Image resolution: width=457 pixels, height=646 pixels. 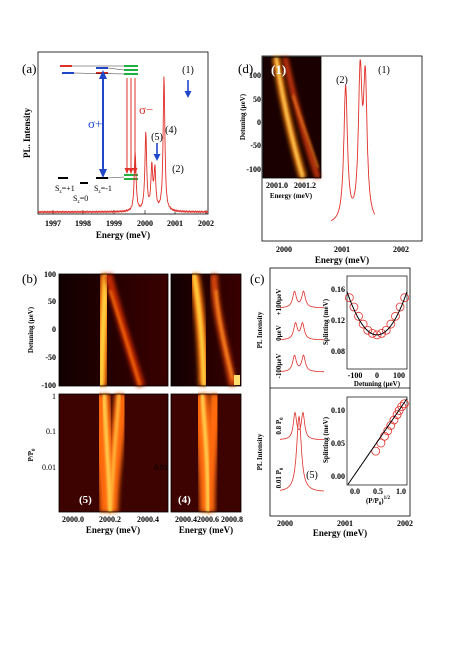 What do you see at coordinates (355, 491) in the screenshot?
I see `svg-text: 0.0` at bounding box center [355, 491].